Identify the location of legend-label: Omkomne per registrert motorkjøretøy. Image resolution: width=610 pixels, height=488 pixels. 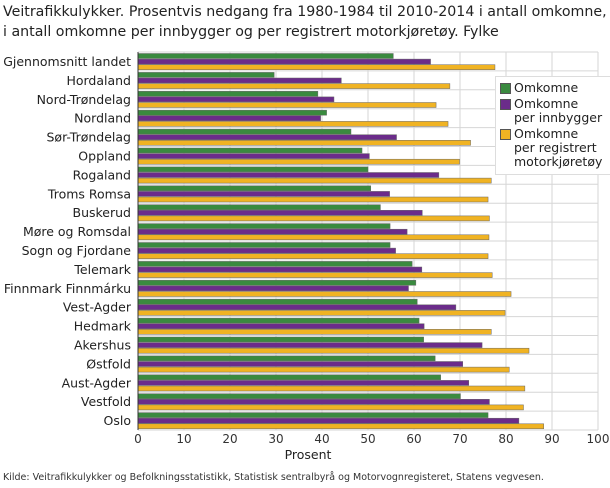
(558, 147).